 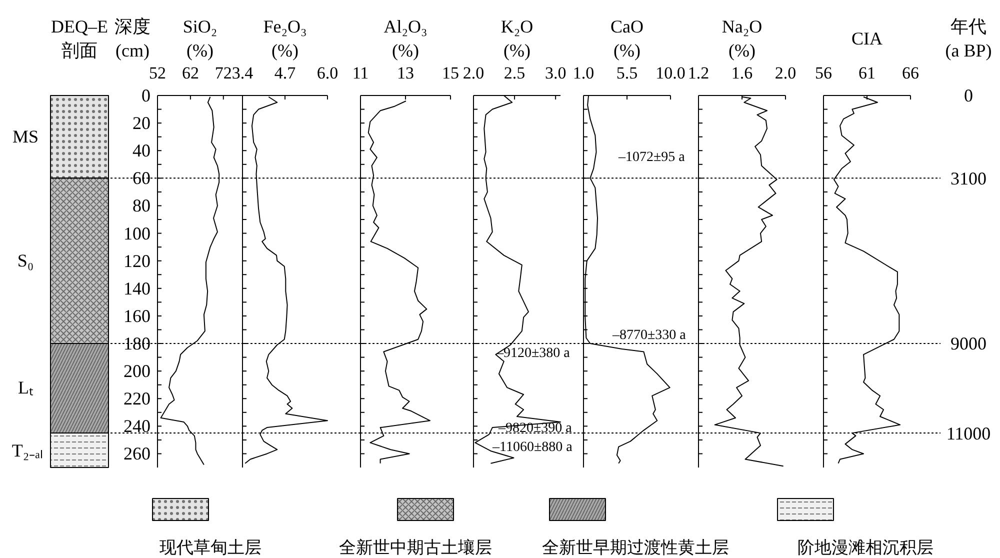 I want to click on x-tick-label: 66, so click(x=910, y=73).